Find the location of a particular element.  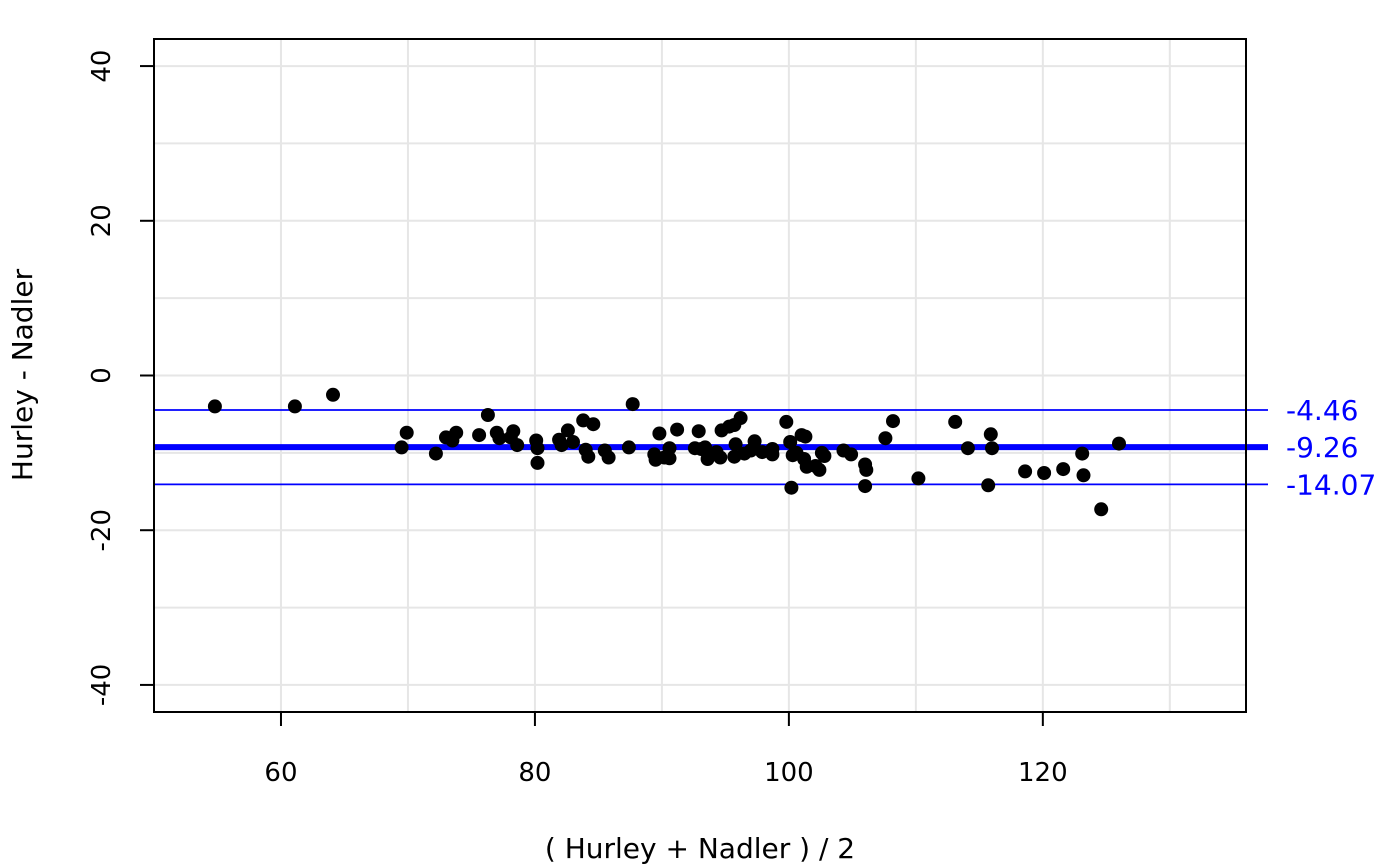

x-tick-label: 60 is located at coordinates (280, 773).